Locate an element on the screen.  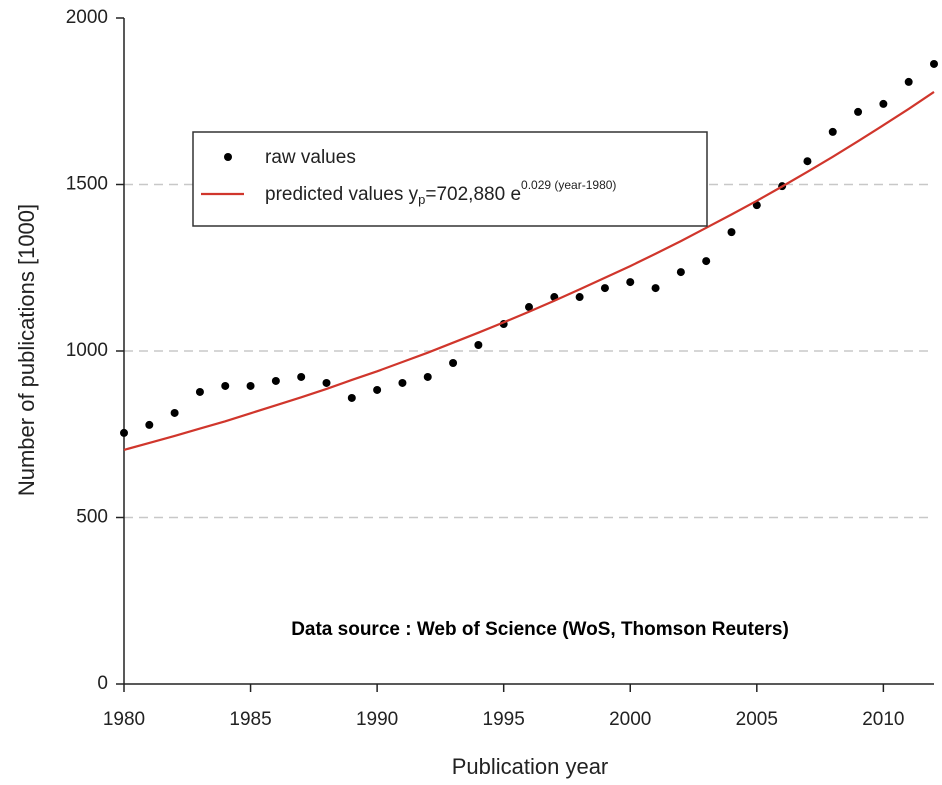
x-tick-label: 1985 is located at coordinates (250, 719).